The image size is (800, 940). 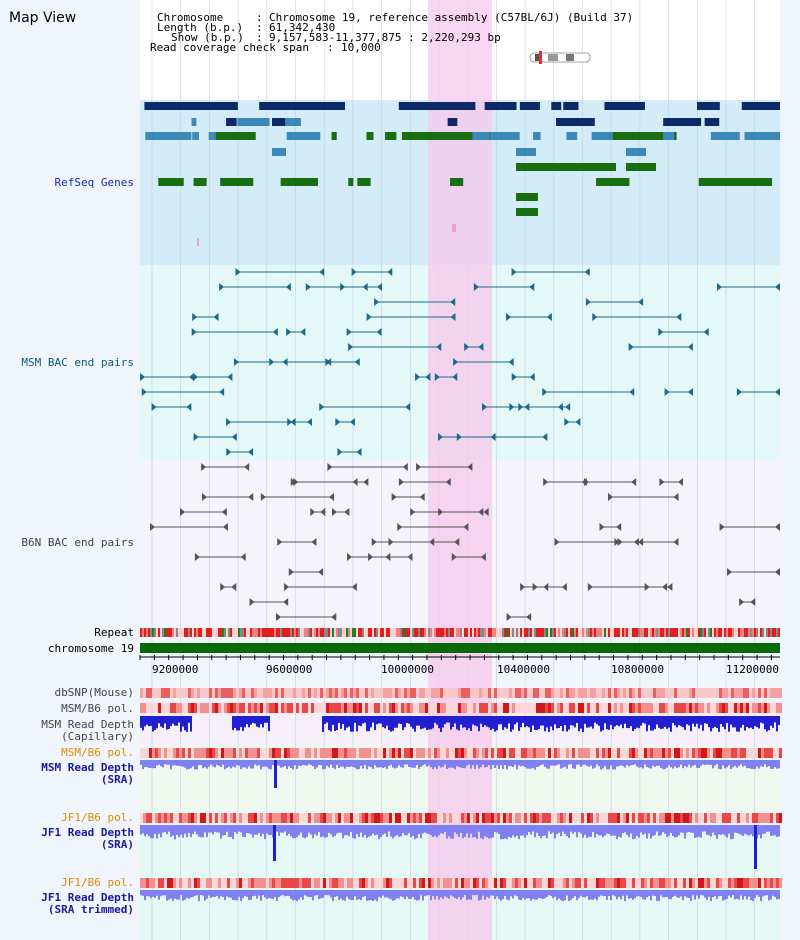 I want to click on track-label-jf1-depth-sra: JF1 Read Depth, so click(x=87, y=832).